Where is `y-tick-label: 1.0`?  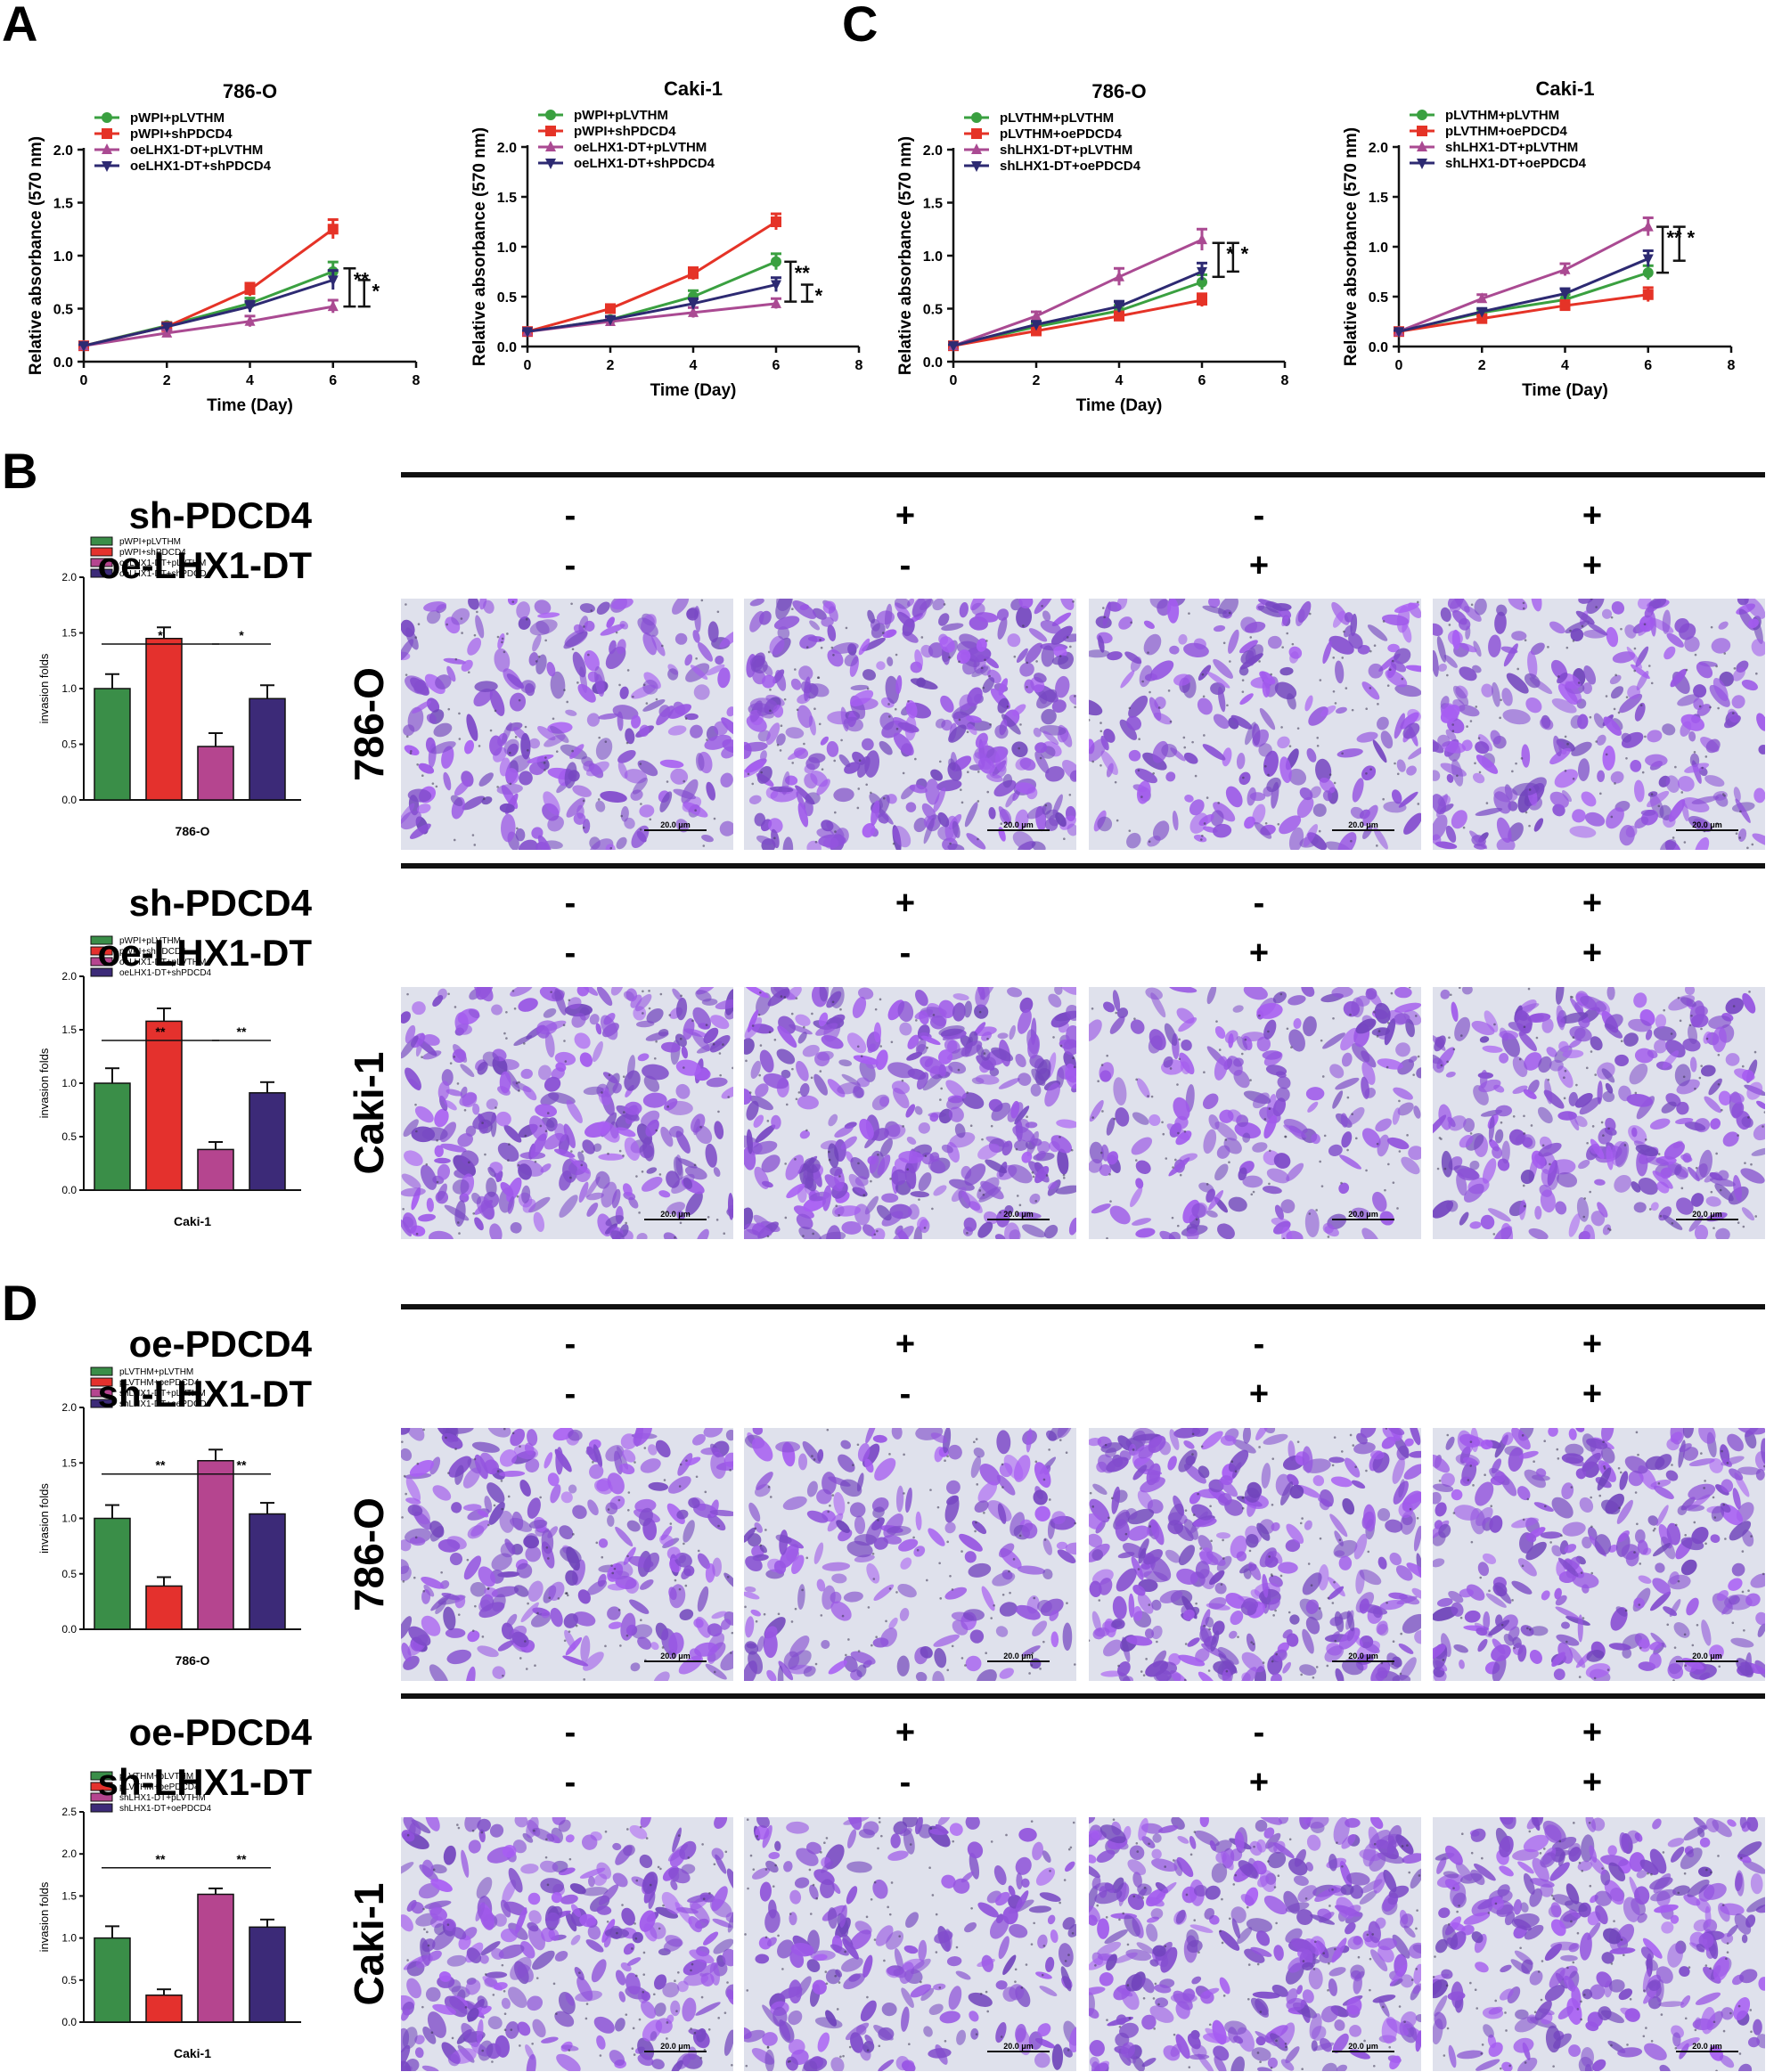
y-tick-label: 1.0 is located at coordinates (69, 1938).